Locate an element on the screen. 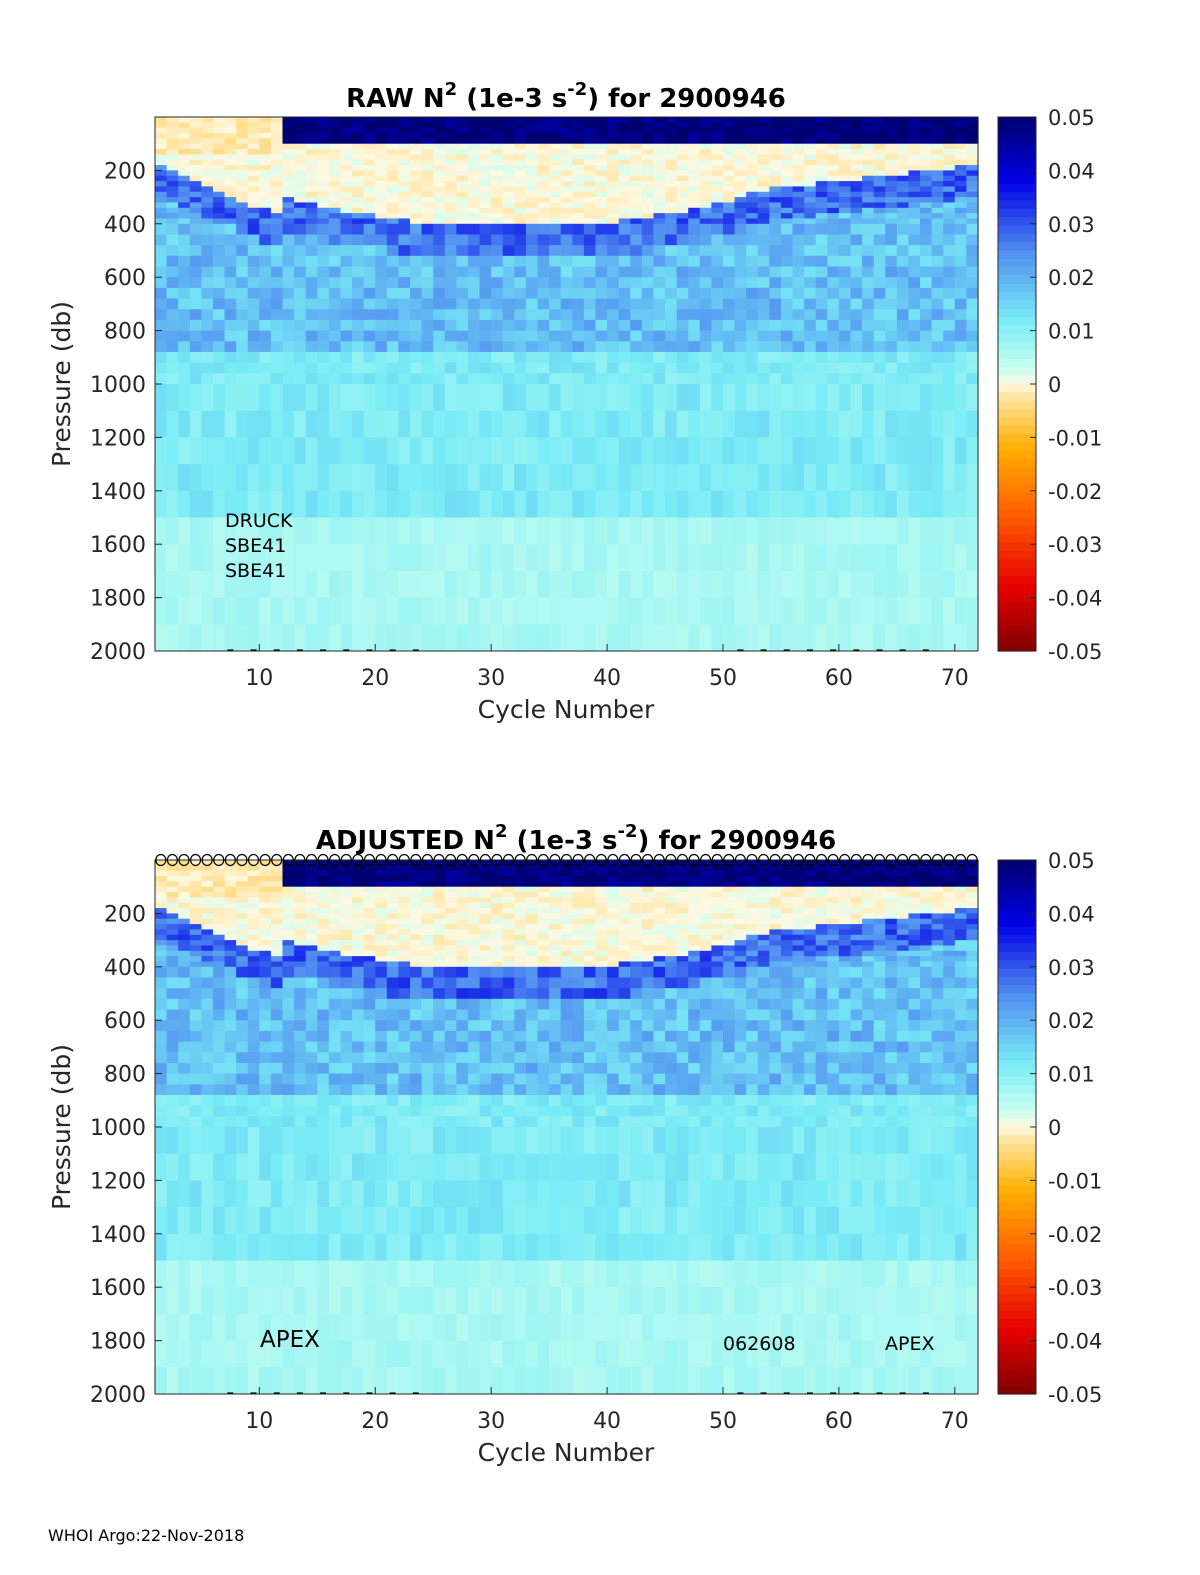  x-tick-label: 70 is located at coordinates (955, 678).